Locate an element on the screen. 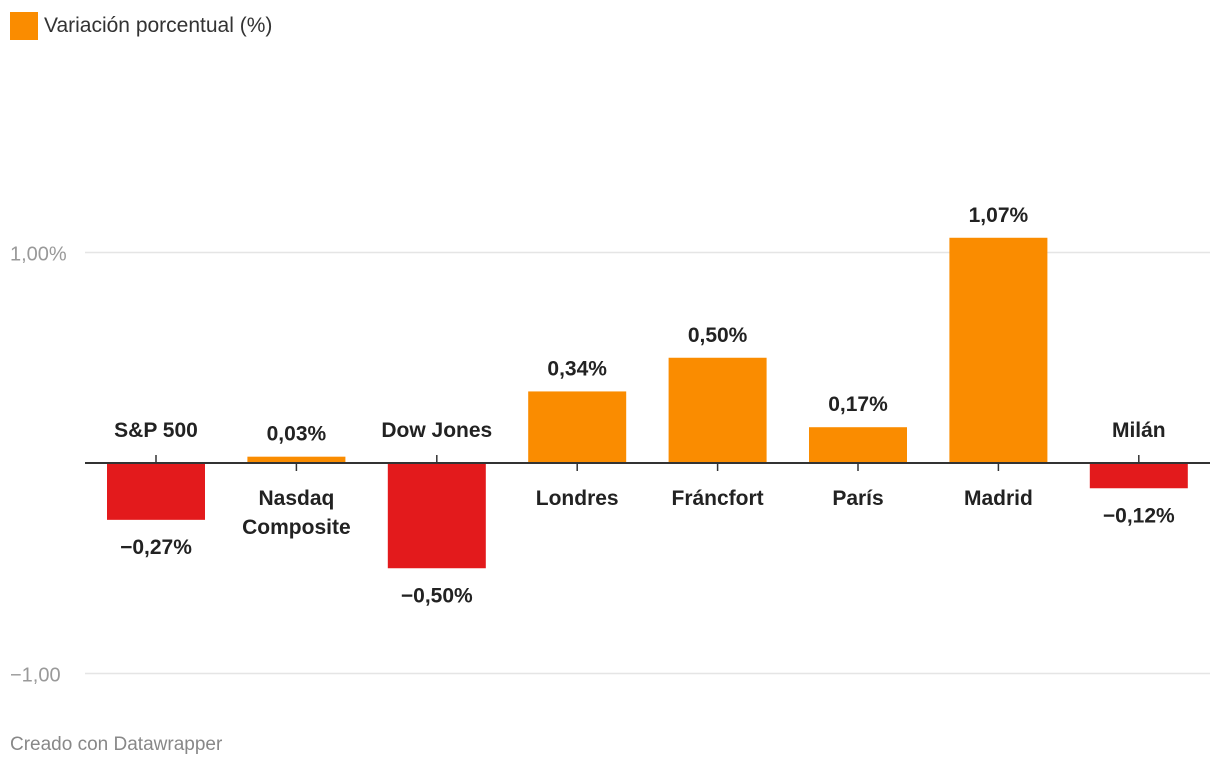  value-label: 0,50% is located at coordinates (718, 335).